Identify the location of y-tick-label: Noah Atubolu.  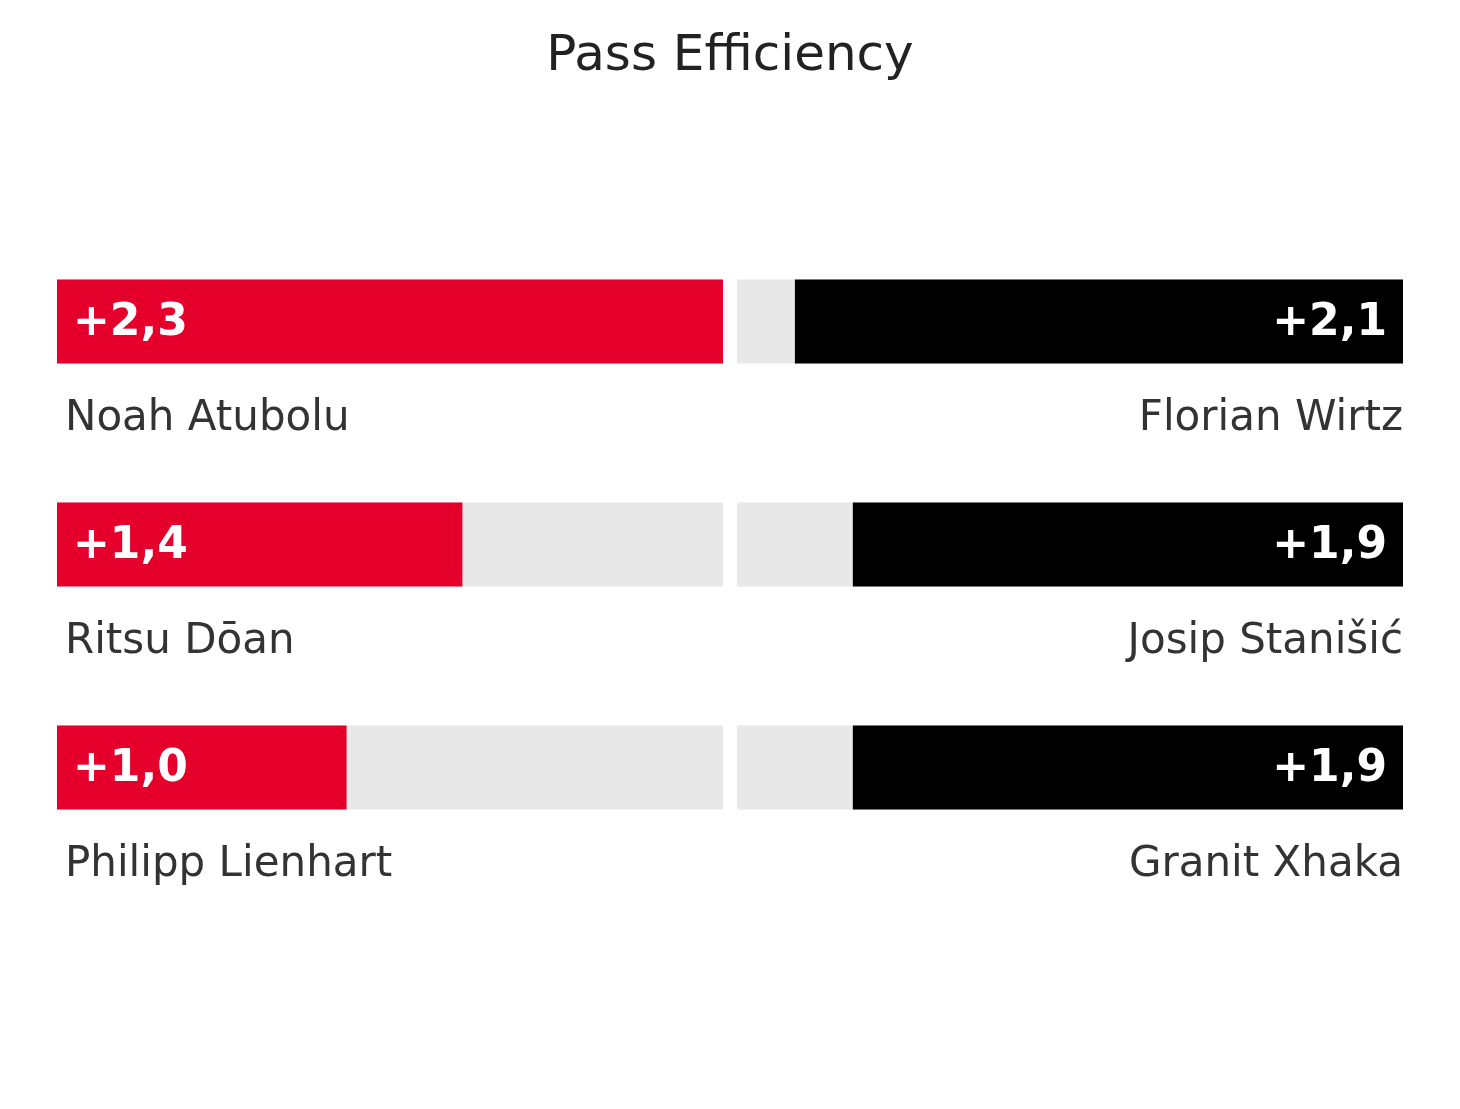
(207, 415).